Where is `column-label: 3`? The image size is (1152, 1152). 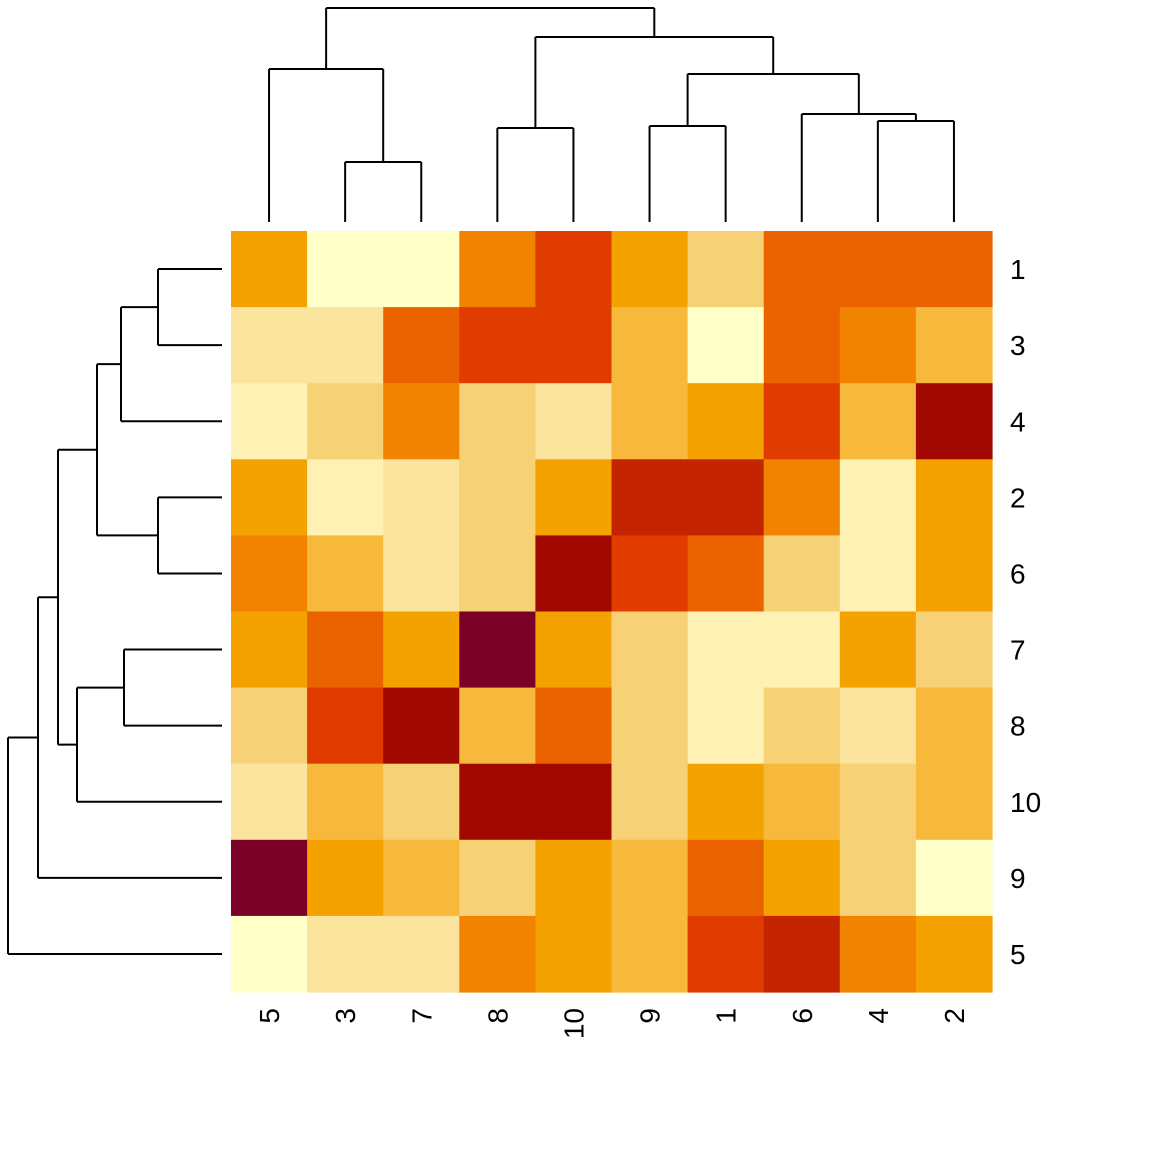
column-label: 3 is located at coordinates (345, 1016).